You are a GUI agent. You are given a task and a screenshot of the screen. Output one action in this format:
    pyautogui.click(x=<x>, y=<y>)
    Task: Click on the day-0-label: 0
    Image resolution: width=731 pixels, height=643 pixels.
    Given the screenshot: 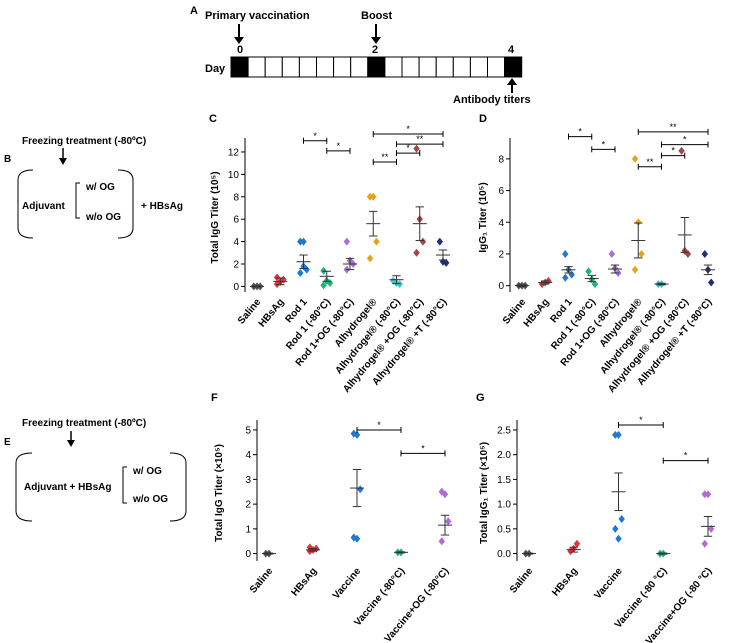 What is the action you would take?
    pyautogui.click(x=240, y=50)
    